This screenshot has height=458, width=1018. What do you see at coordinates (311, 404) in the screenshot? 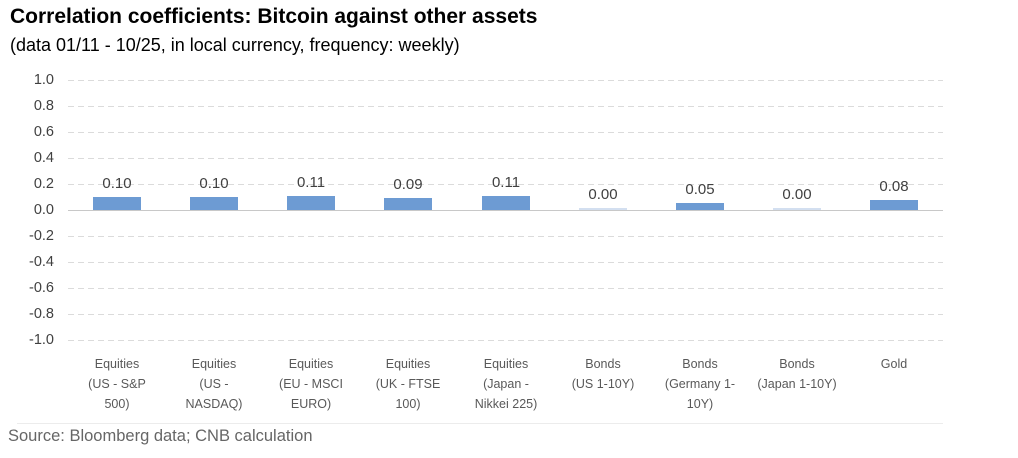
I see `category-label-line: EURO)` at bounding box center [311, 404].